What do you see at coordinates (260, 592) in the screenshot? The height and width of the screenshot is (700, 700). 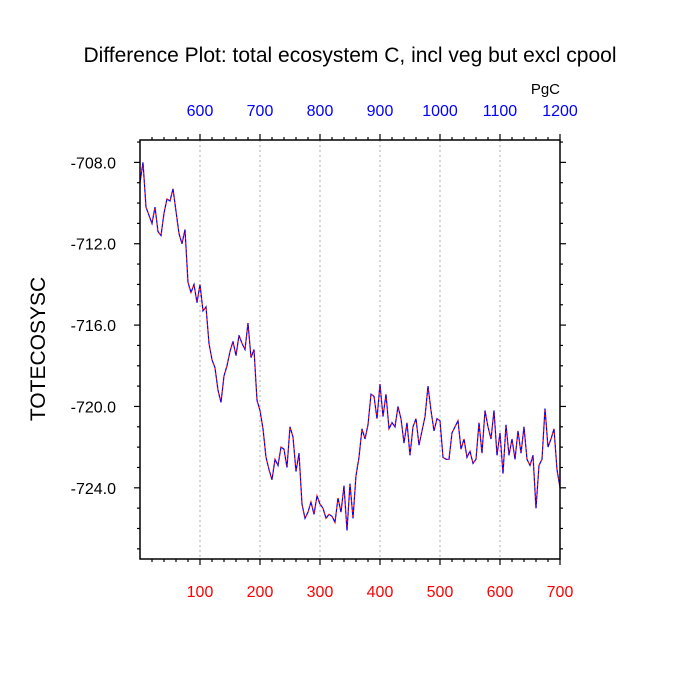 I see `x-tick-label: 200` at bounding box center [260, 592].